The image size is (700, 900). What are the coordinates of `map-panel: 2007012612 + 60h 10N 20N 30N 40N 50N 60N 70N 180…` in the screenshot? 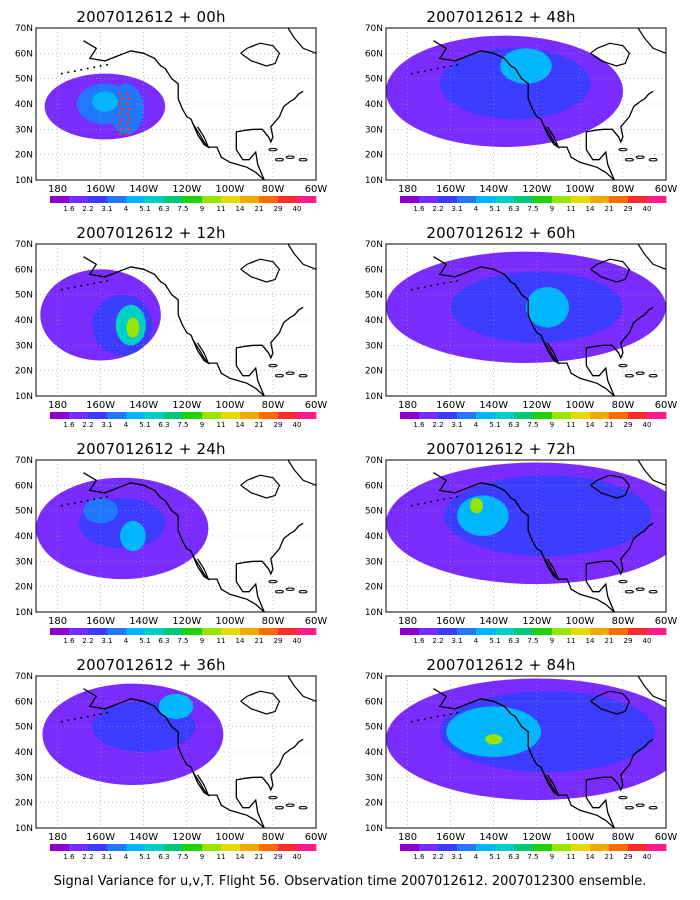 It's located at (517, 326).